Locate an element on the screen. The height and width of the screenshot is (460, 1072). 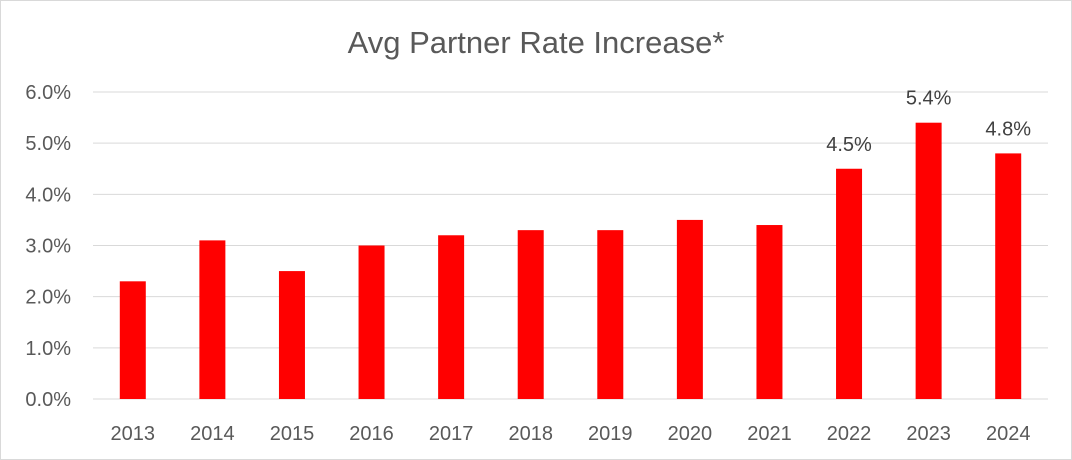
bar-2017 is located at coordinates (451, 317).